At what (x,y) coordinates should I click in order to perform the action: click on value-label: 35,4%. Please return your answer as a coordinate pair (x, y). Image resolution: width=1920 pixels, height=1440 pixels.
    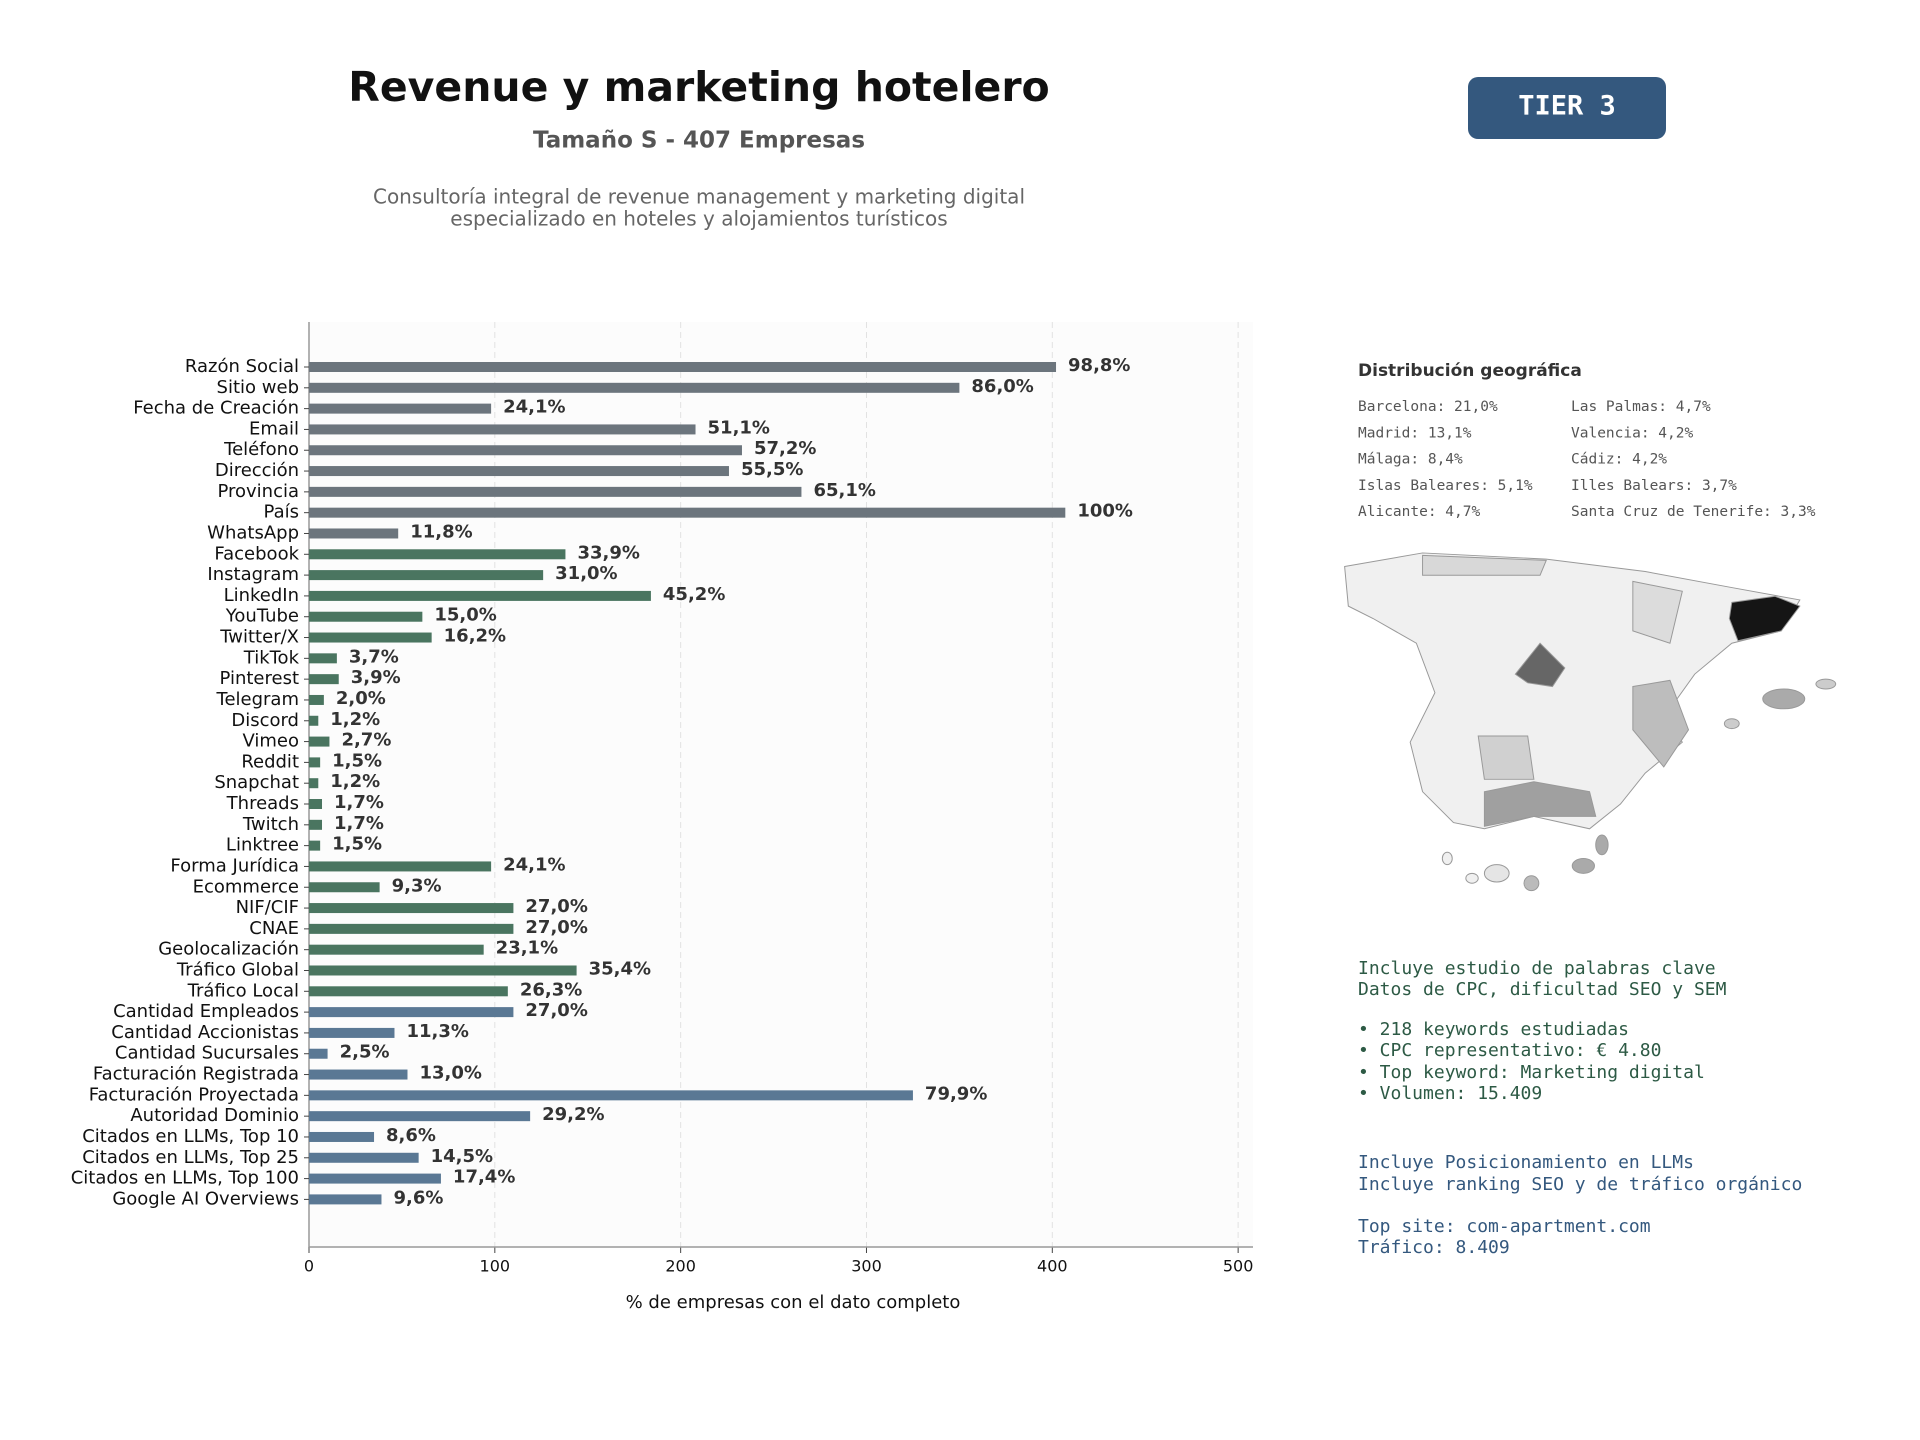
    Looking at the image, I should click on (620, 968).